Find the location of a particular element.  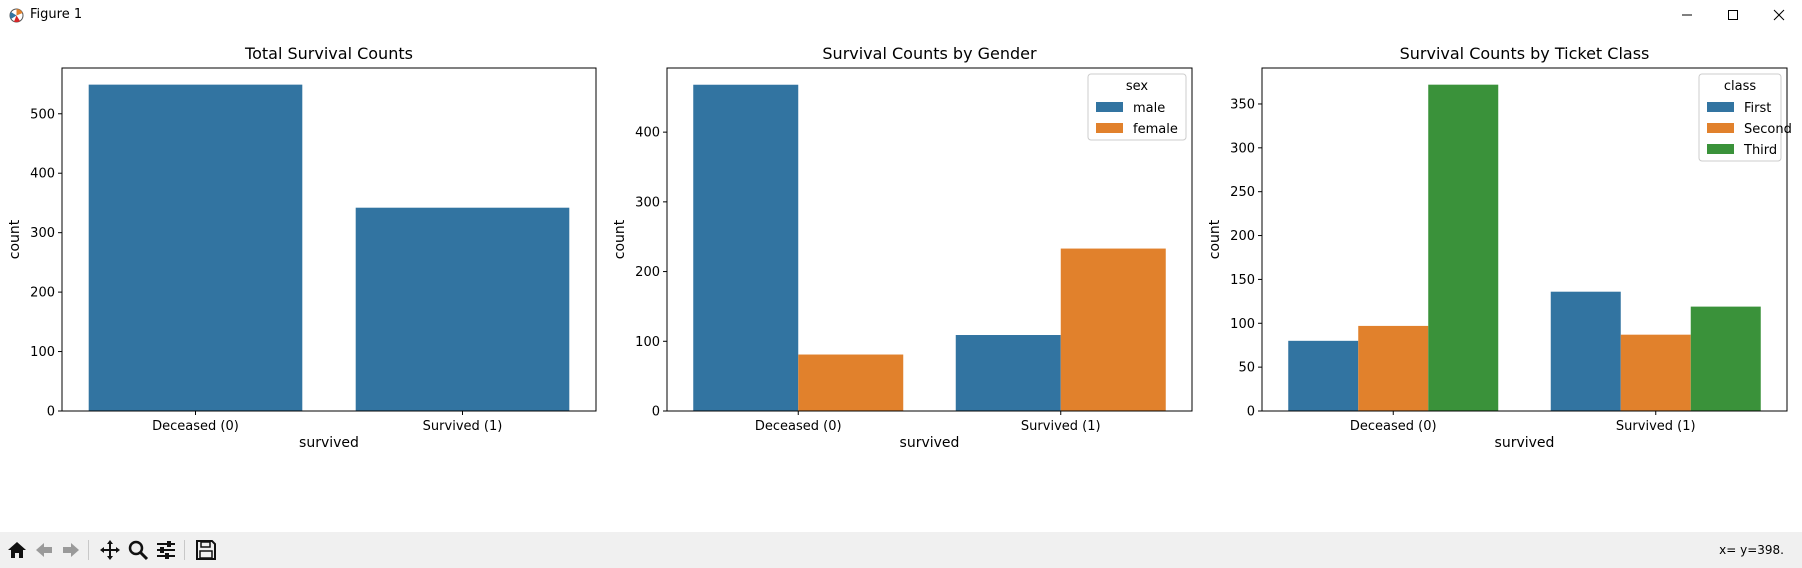

back-arrow-icon is located at coordinates (44, 550).